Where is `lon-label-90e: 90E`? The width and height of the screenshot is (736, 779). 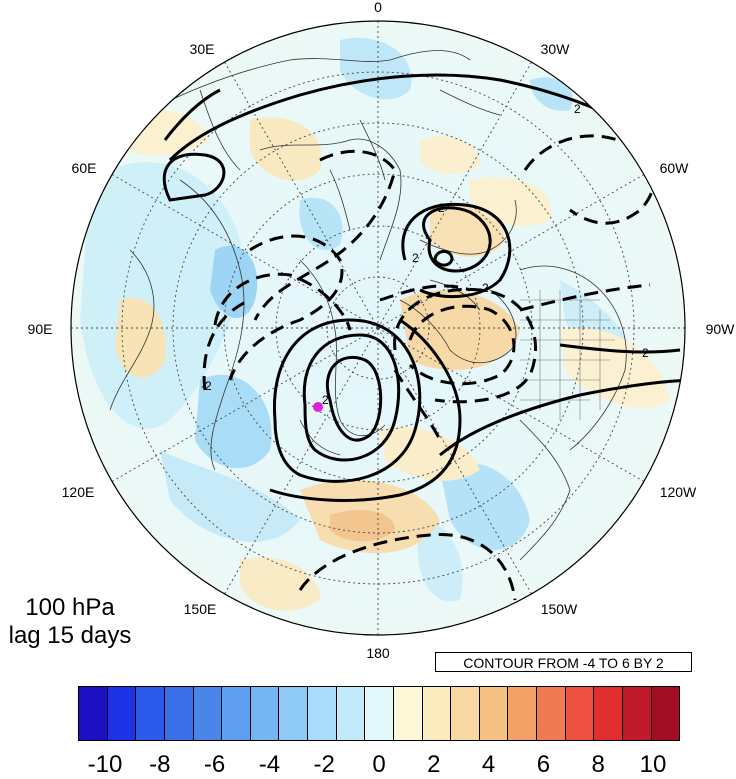
lon-label-90e: 90E is located at coordinates (40, 329).